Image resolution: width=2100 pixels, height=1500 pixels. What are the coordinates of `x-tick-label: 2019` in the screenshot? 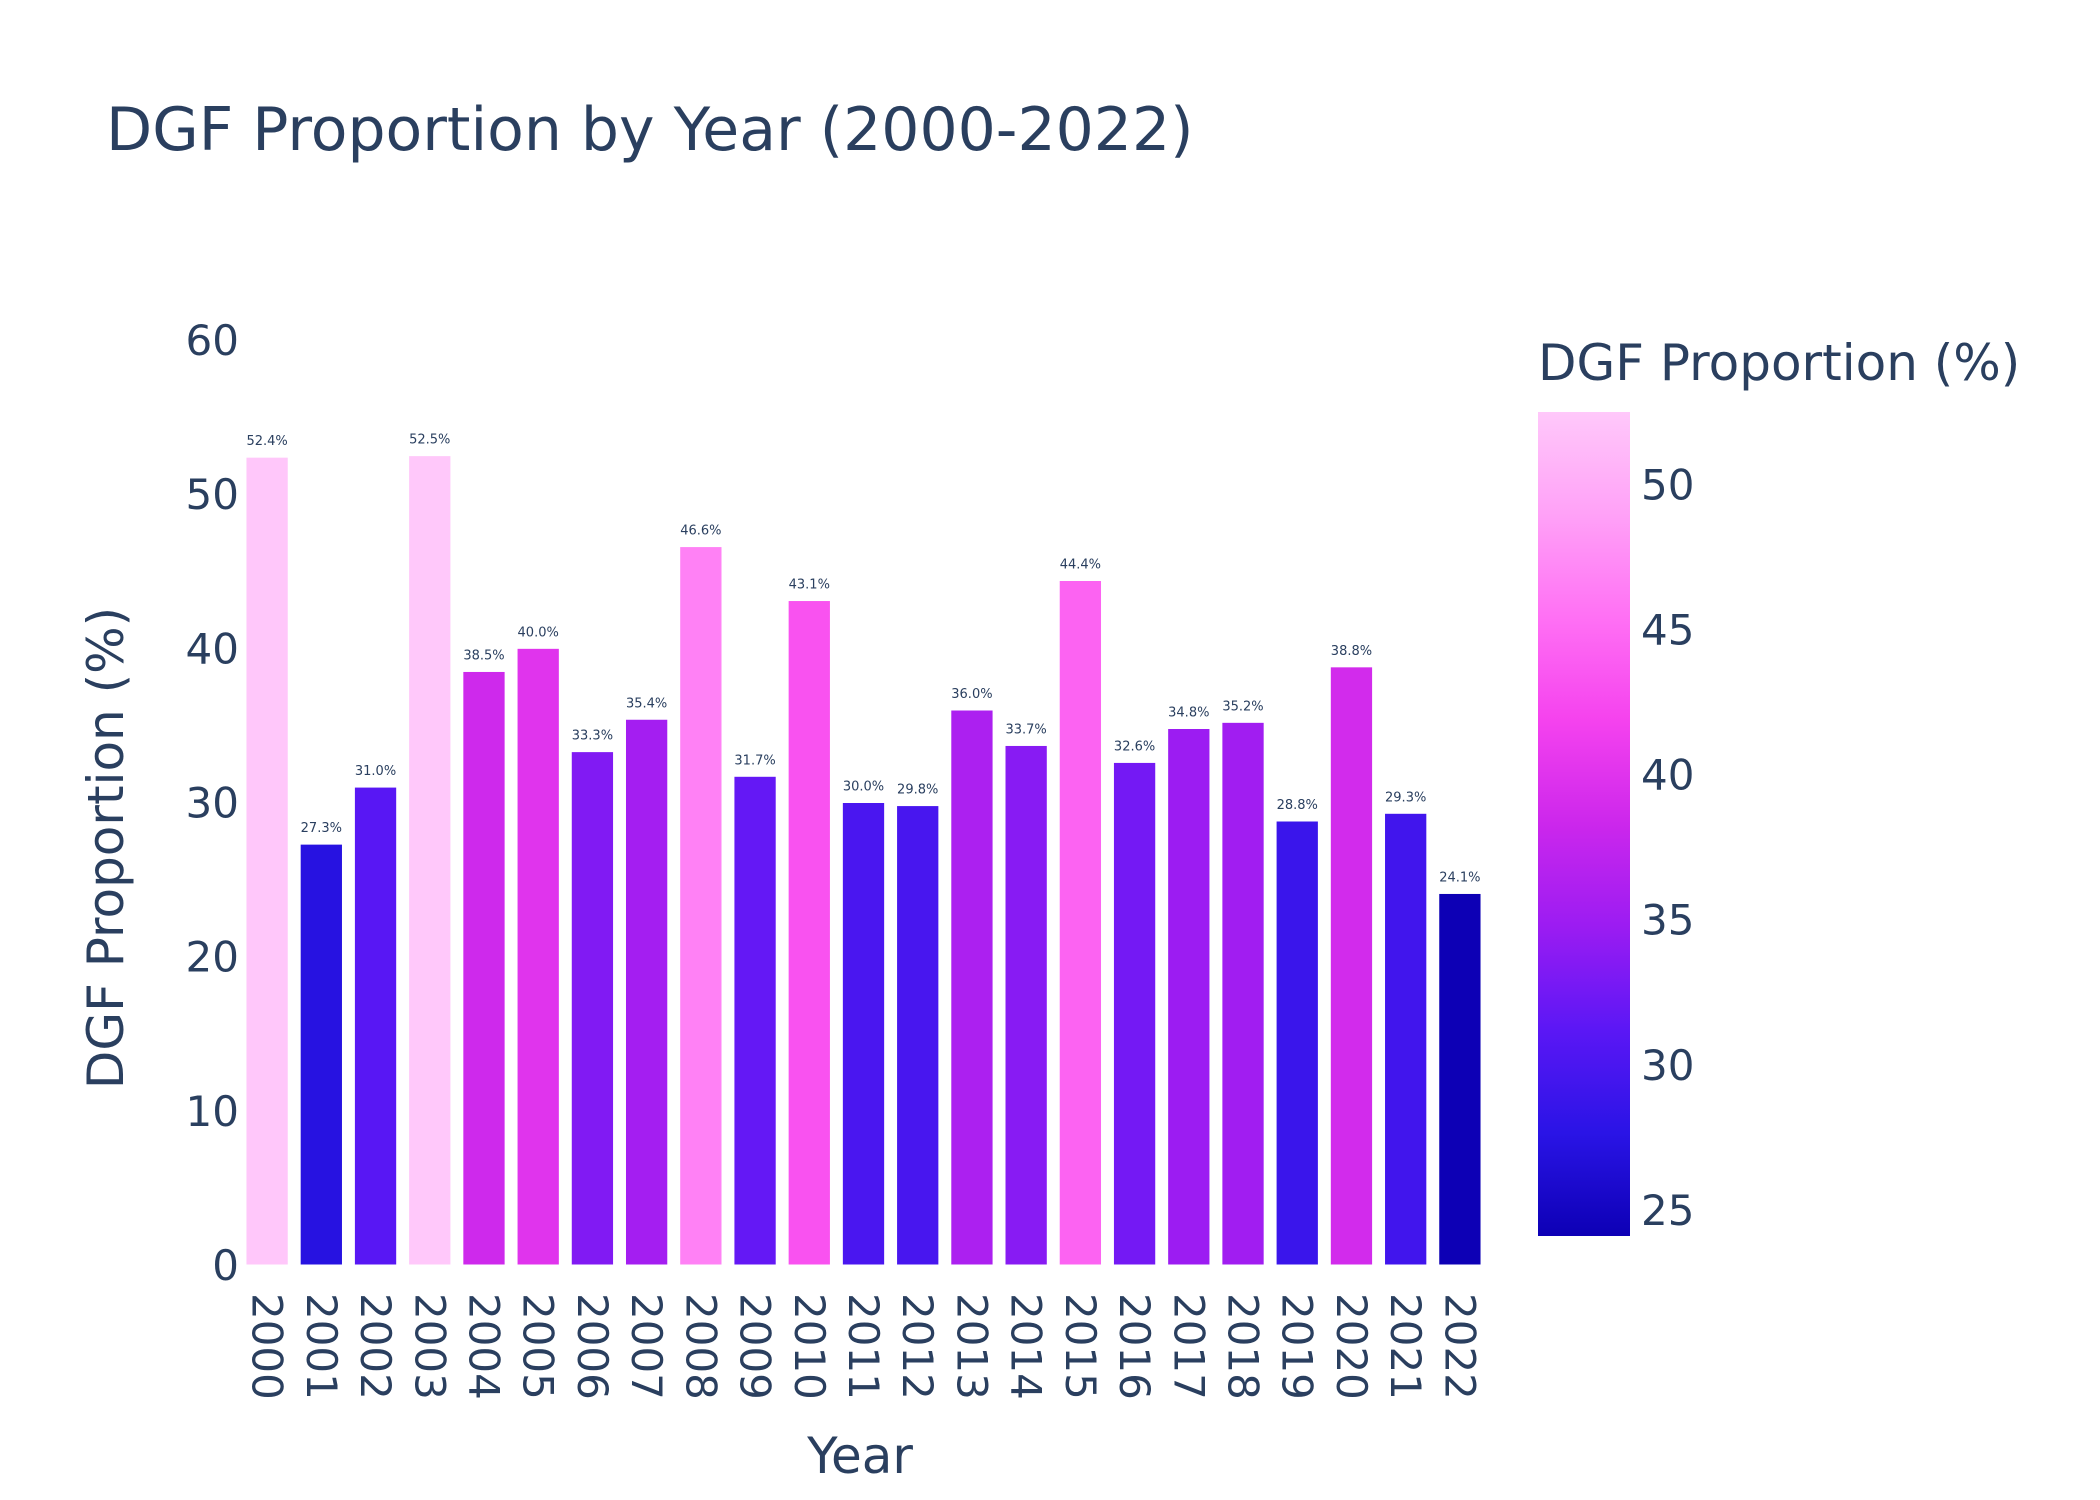 It's located at (1297, 1346).